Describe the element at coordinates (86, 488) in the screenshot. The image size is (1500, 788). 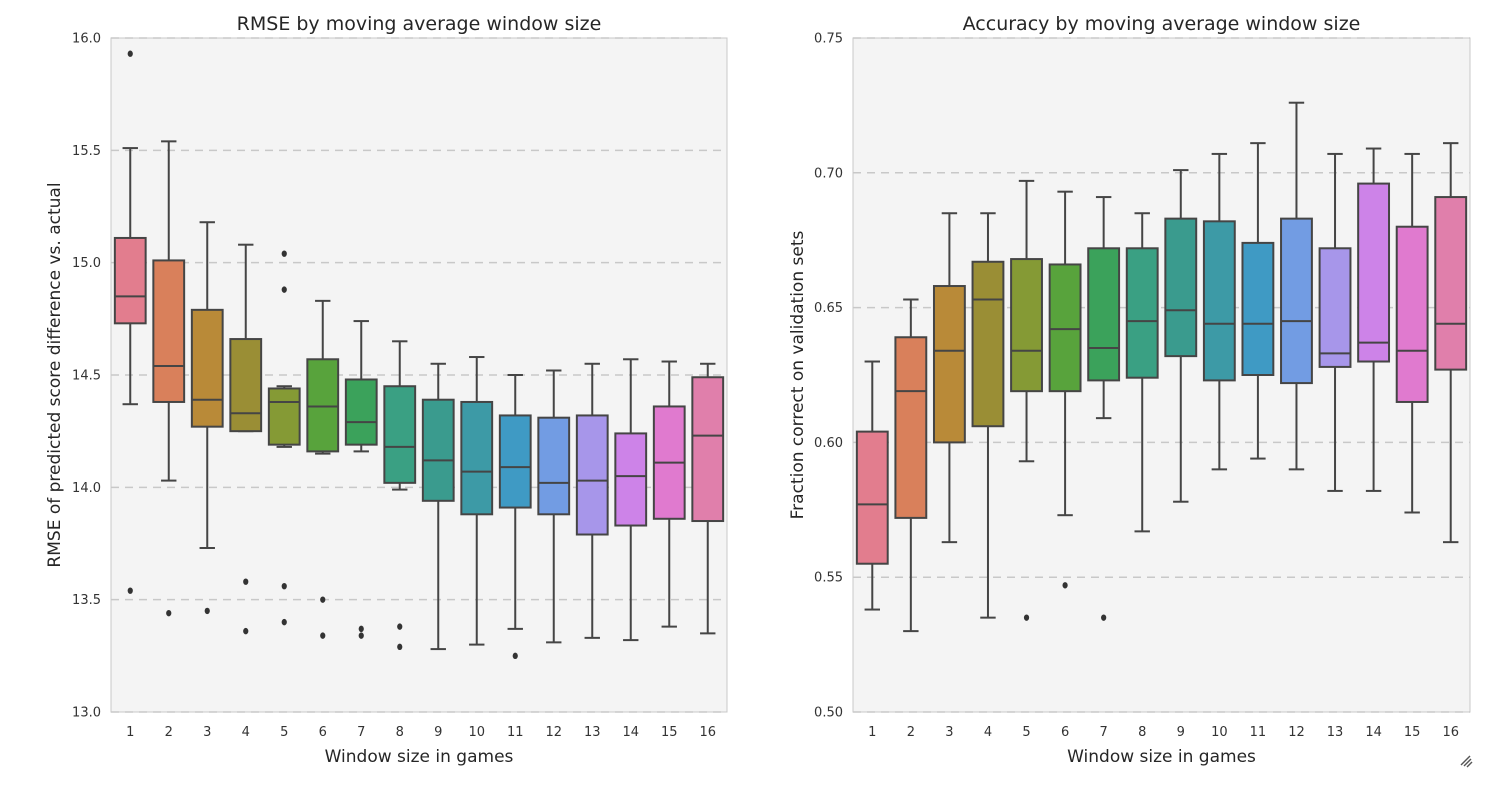
I see `y-tick-label: 14.0` at that location.